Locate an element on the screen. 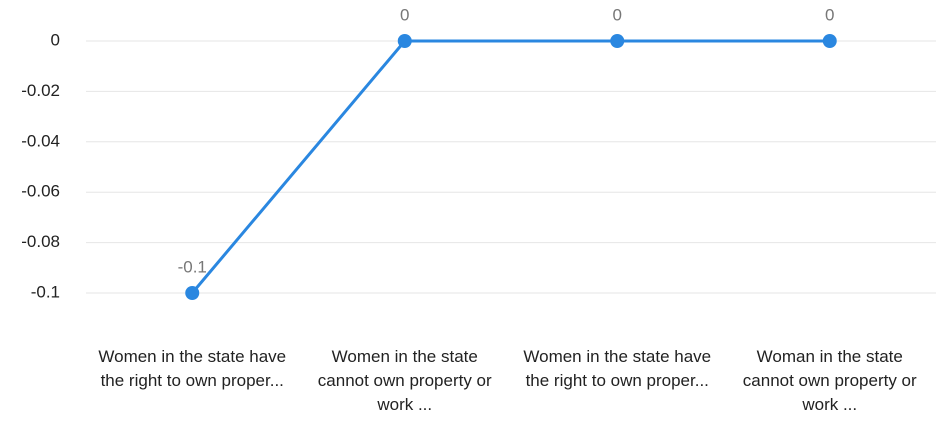  y-tick-label: -0.02 is located at coordinates (40, 90).